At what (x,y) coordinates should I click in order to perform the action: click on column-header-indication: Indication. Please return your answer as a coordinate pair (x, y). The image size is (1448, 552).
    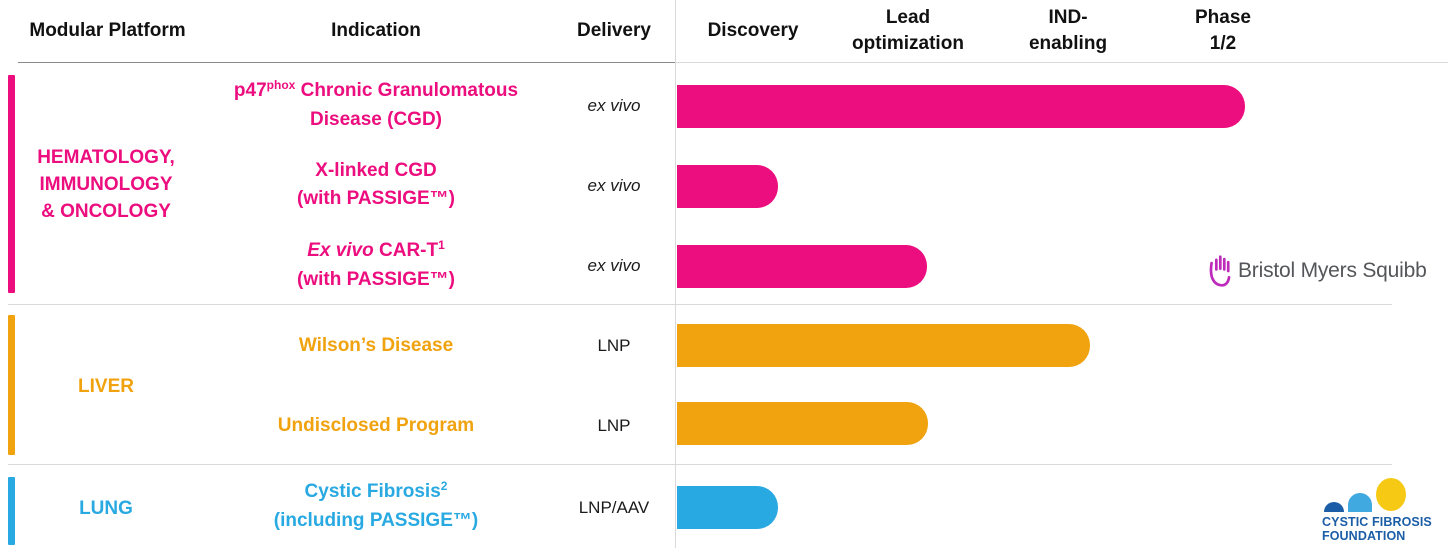
    Looking at the image, I should click on (376, 30).